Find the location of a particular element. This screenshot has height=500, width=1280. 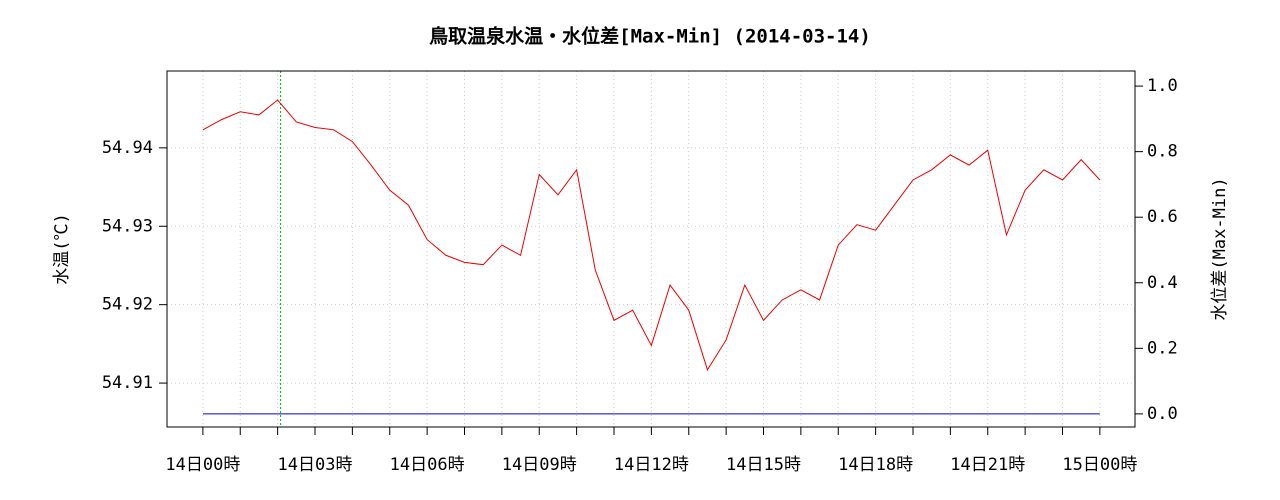

y-axis-label: 水温(℃) is located at coordinates (62, 248).